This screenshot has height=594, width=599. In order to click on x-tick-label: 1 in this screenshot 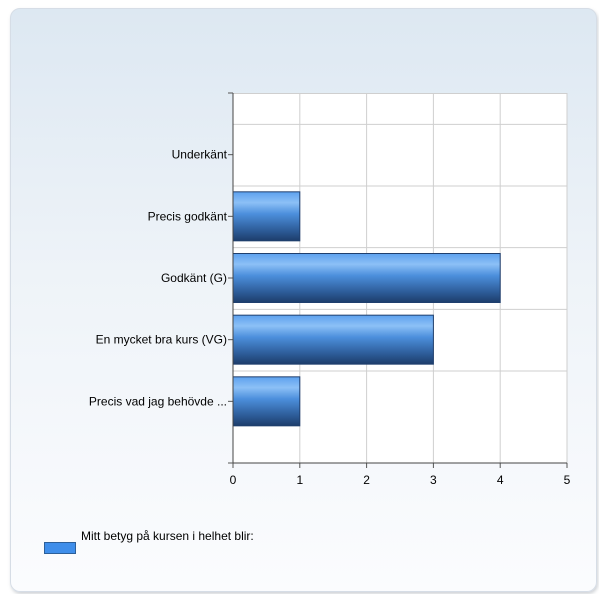, I will do `click(299, 480)`.